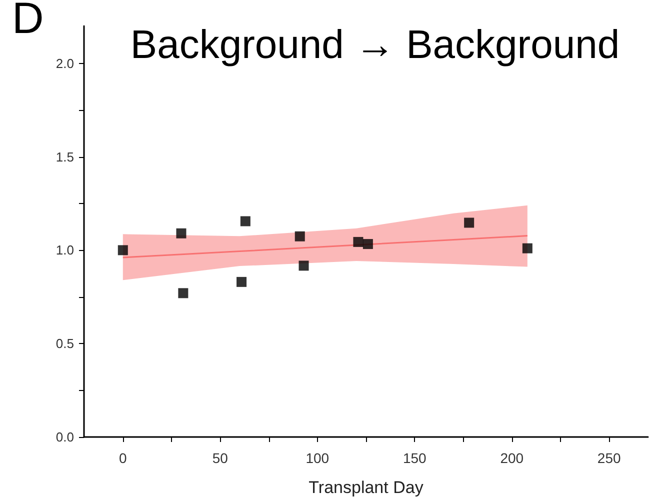  I want to click on y-tick-label: 1.0, so click(65, 250).